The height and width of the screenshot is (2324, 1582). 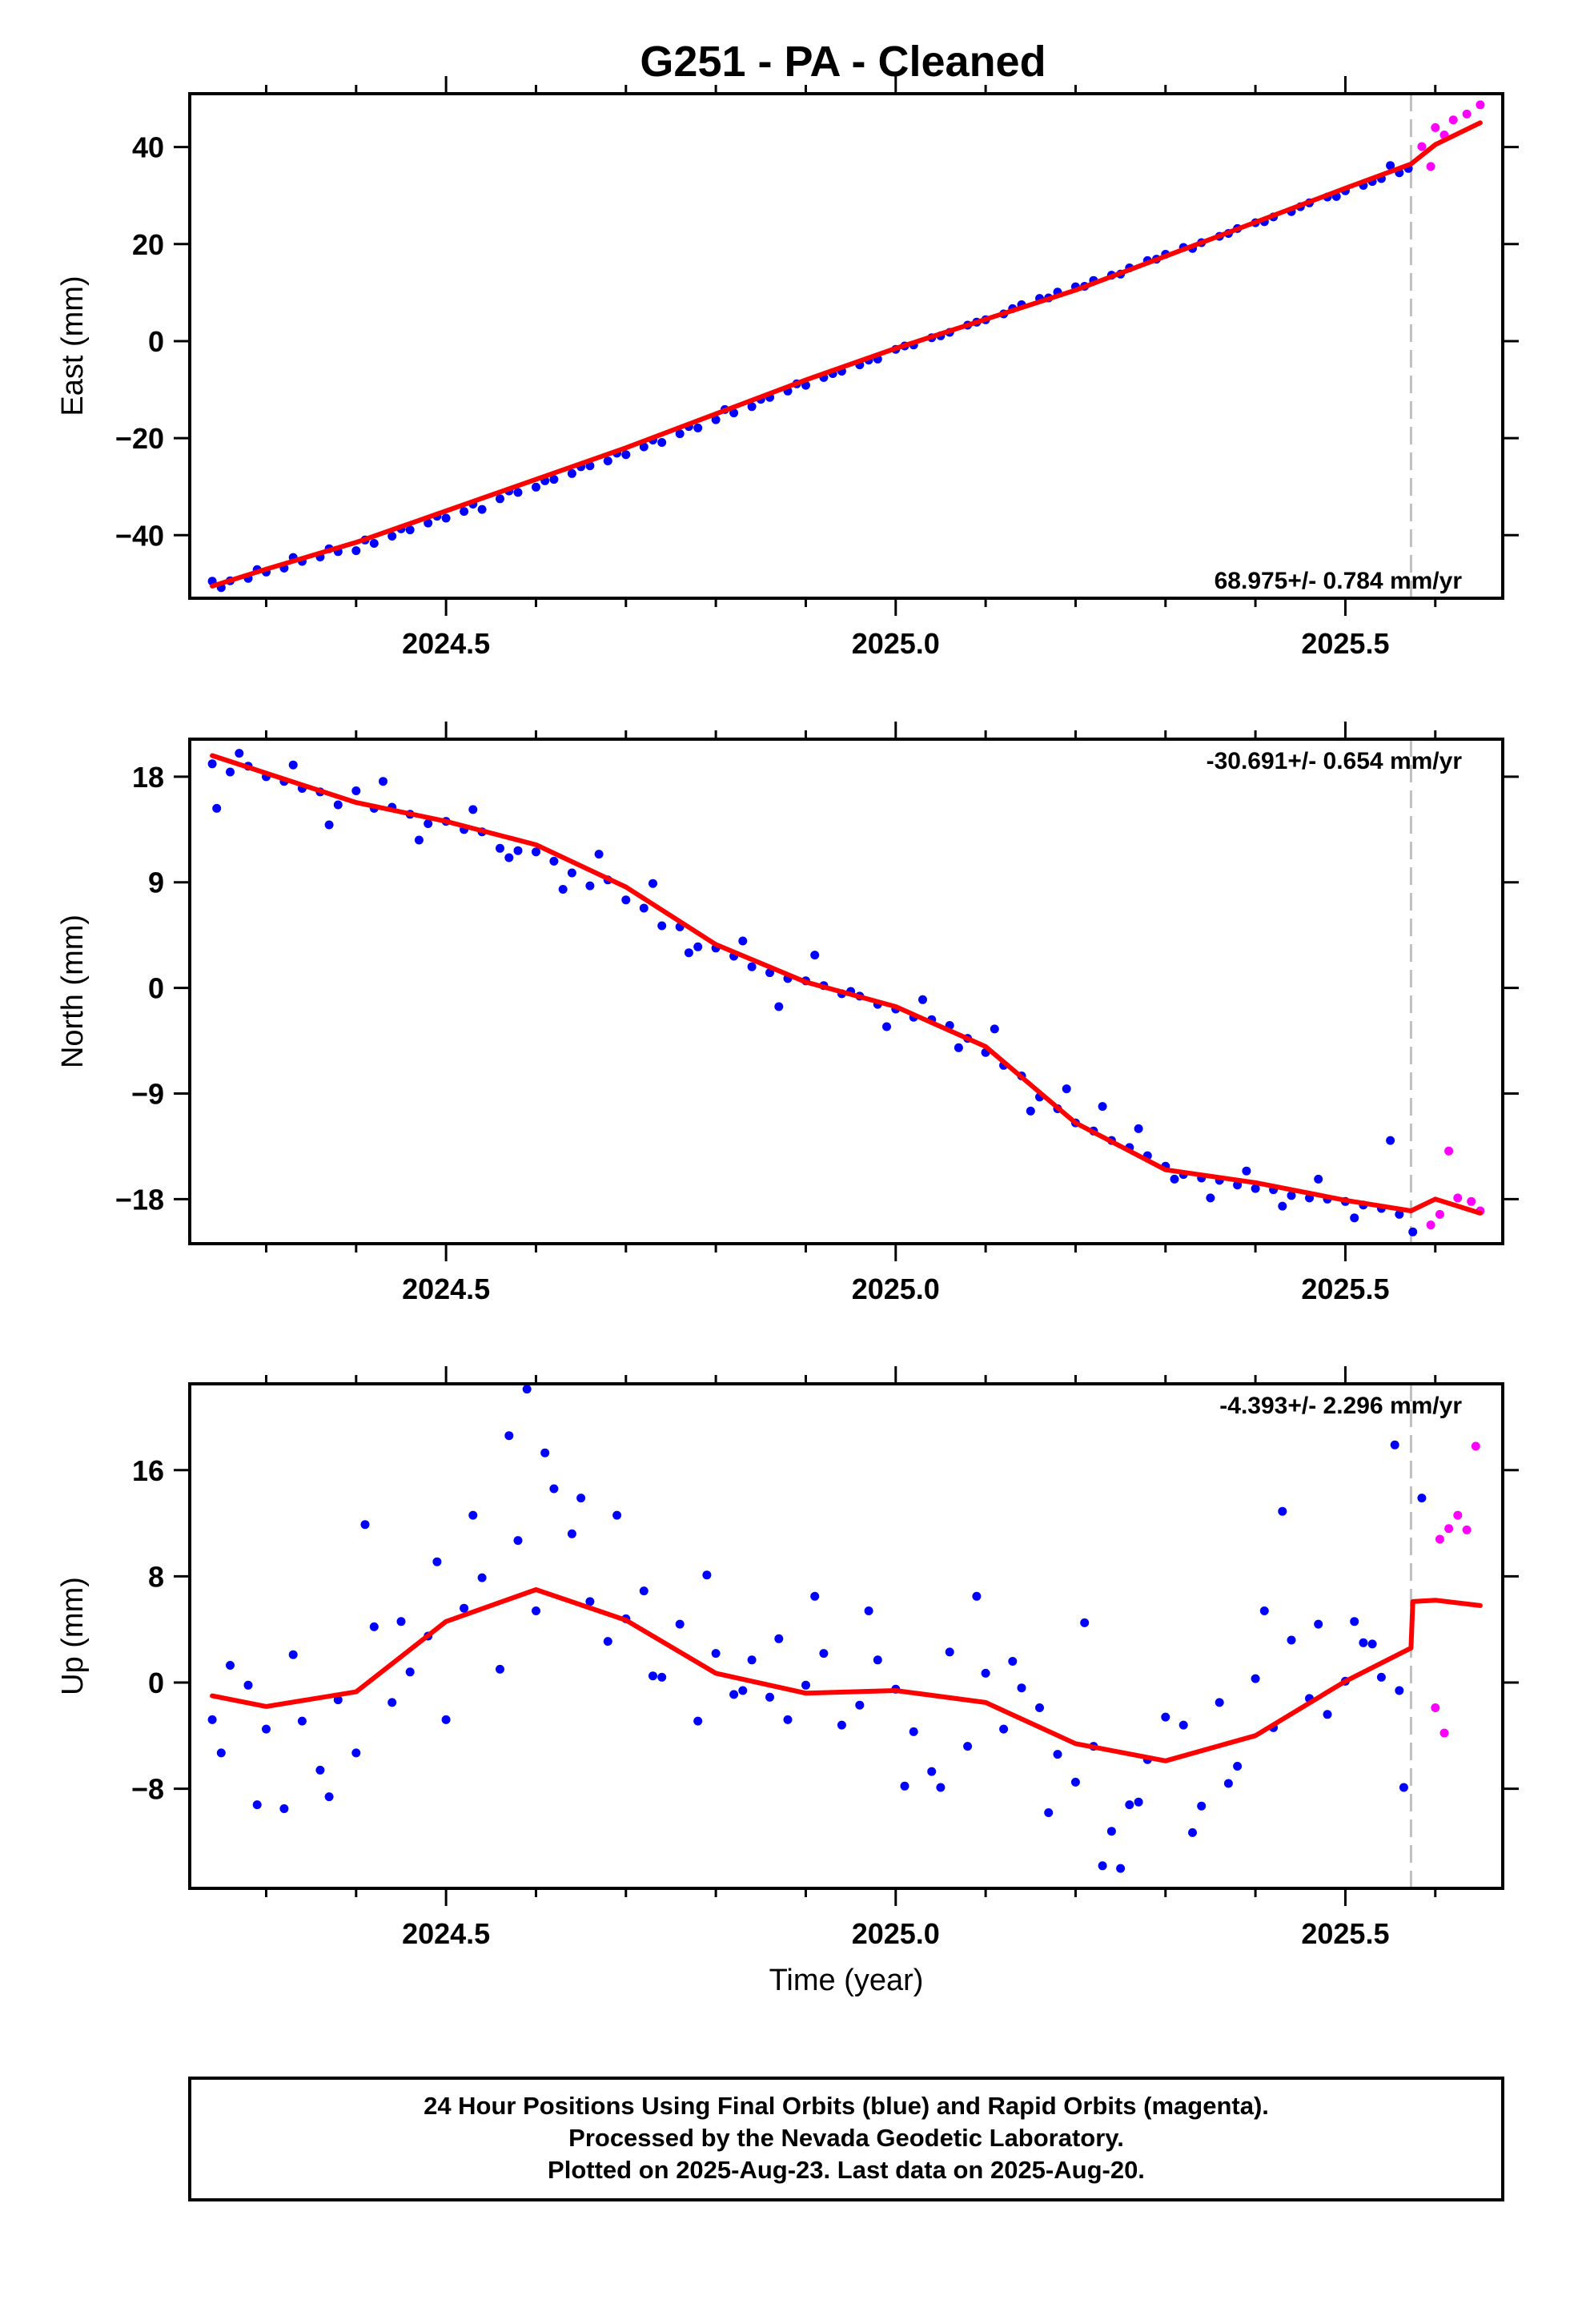 What do you see at coordinates (139, 1200) in the screenshot?
I see `y-tick-label: −18` at bounding box center [139, 1200].